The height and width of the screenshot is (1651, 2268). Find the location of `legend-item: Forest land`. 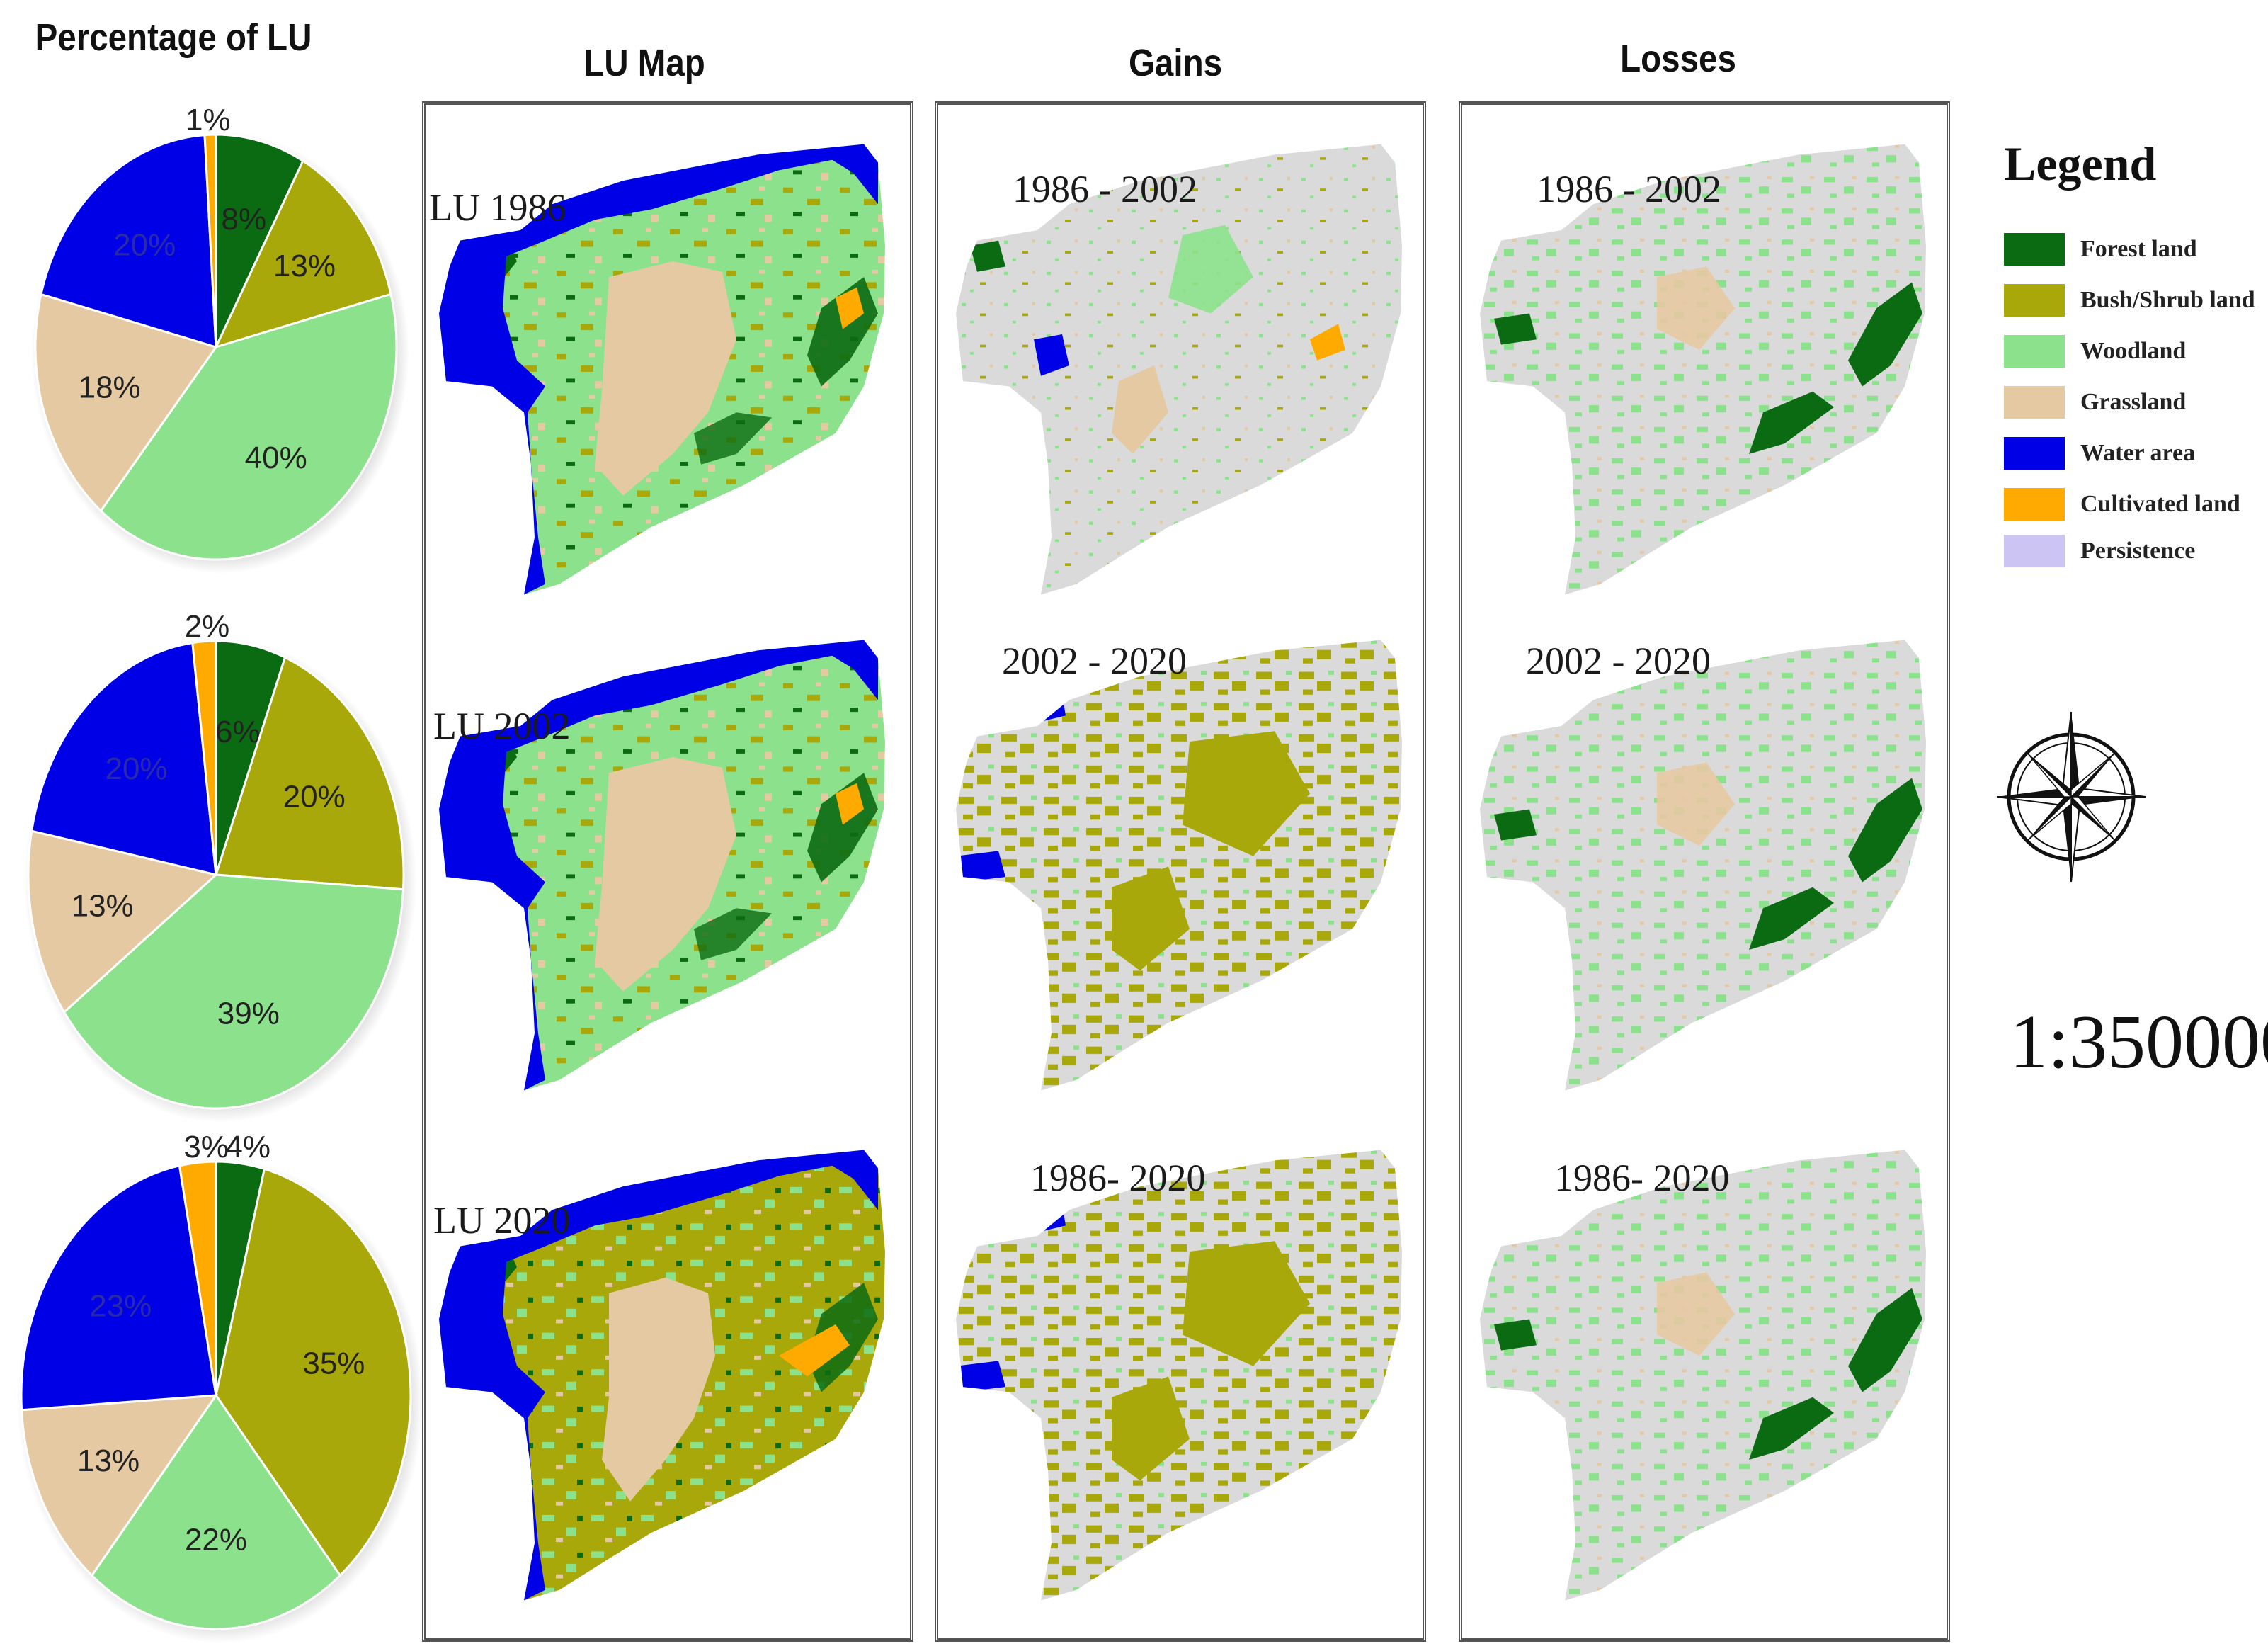

legend-item: Forest land is located at coordinates (2100, 249).